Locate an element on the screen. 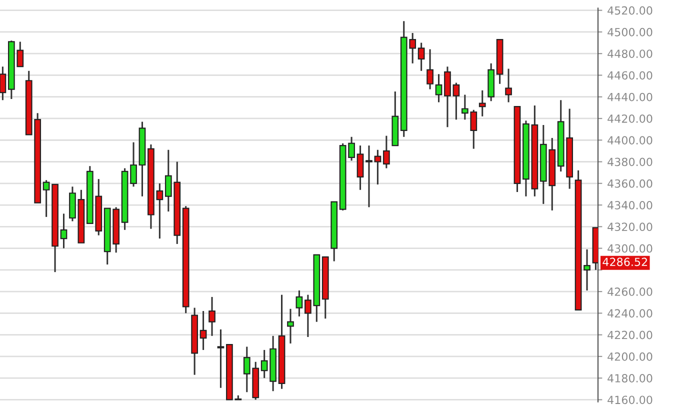 The width and height of the screenshot is (675, 408). text: 4286.52 is located at coordinates (624, 262).